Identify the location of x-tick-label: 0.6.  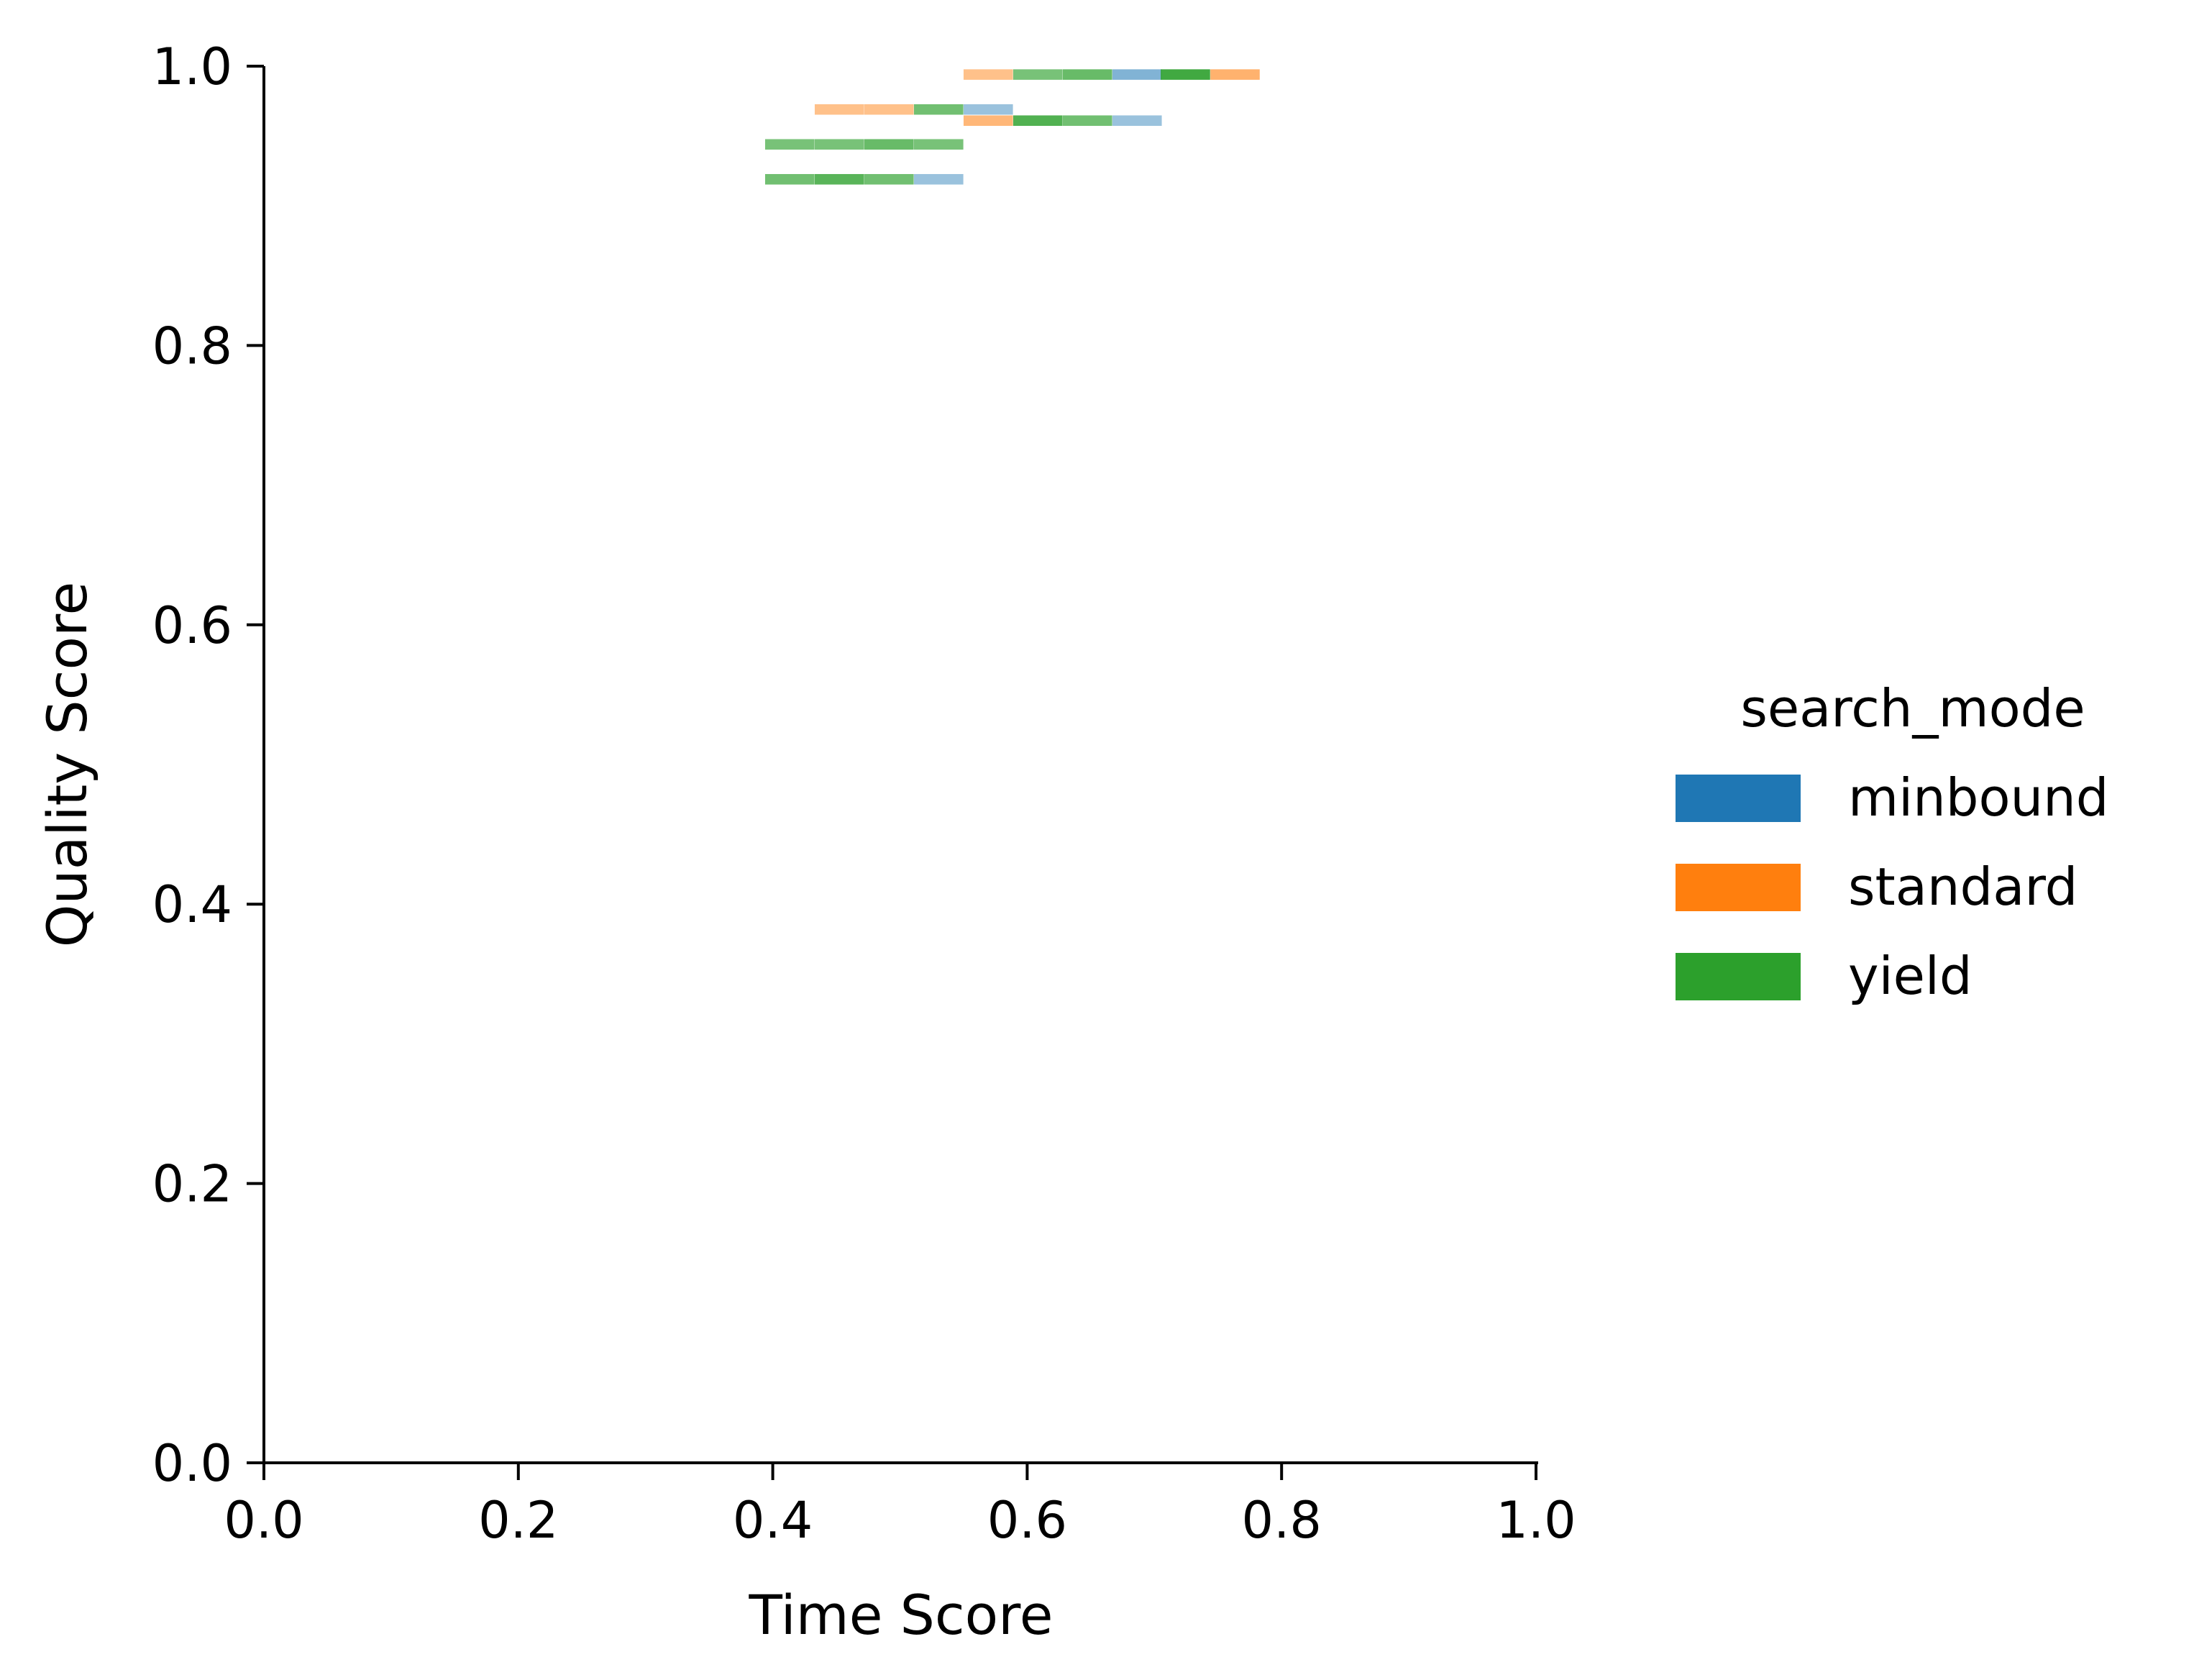
(1027, 1520).